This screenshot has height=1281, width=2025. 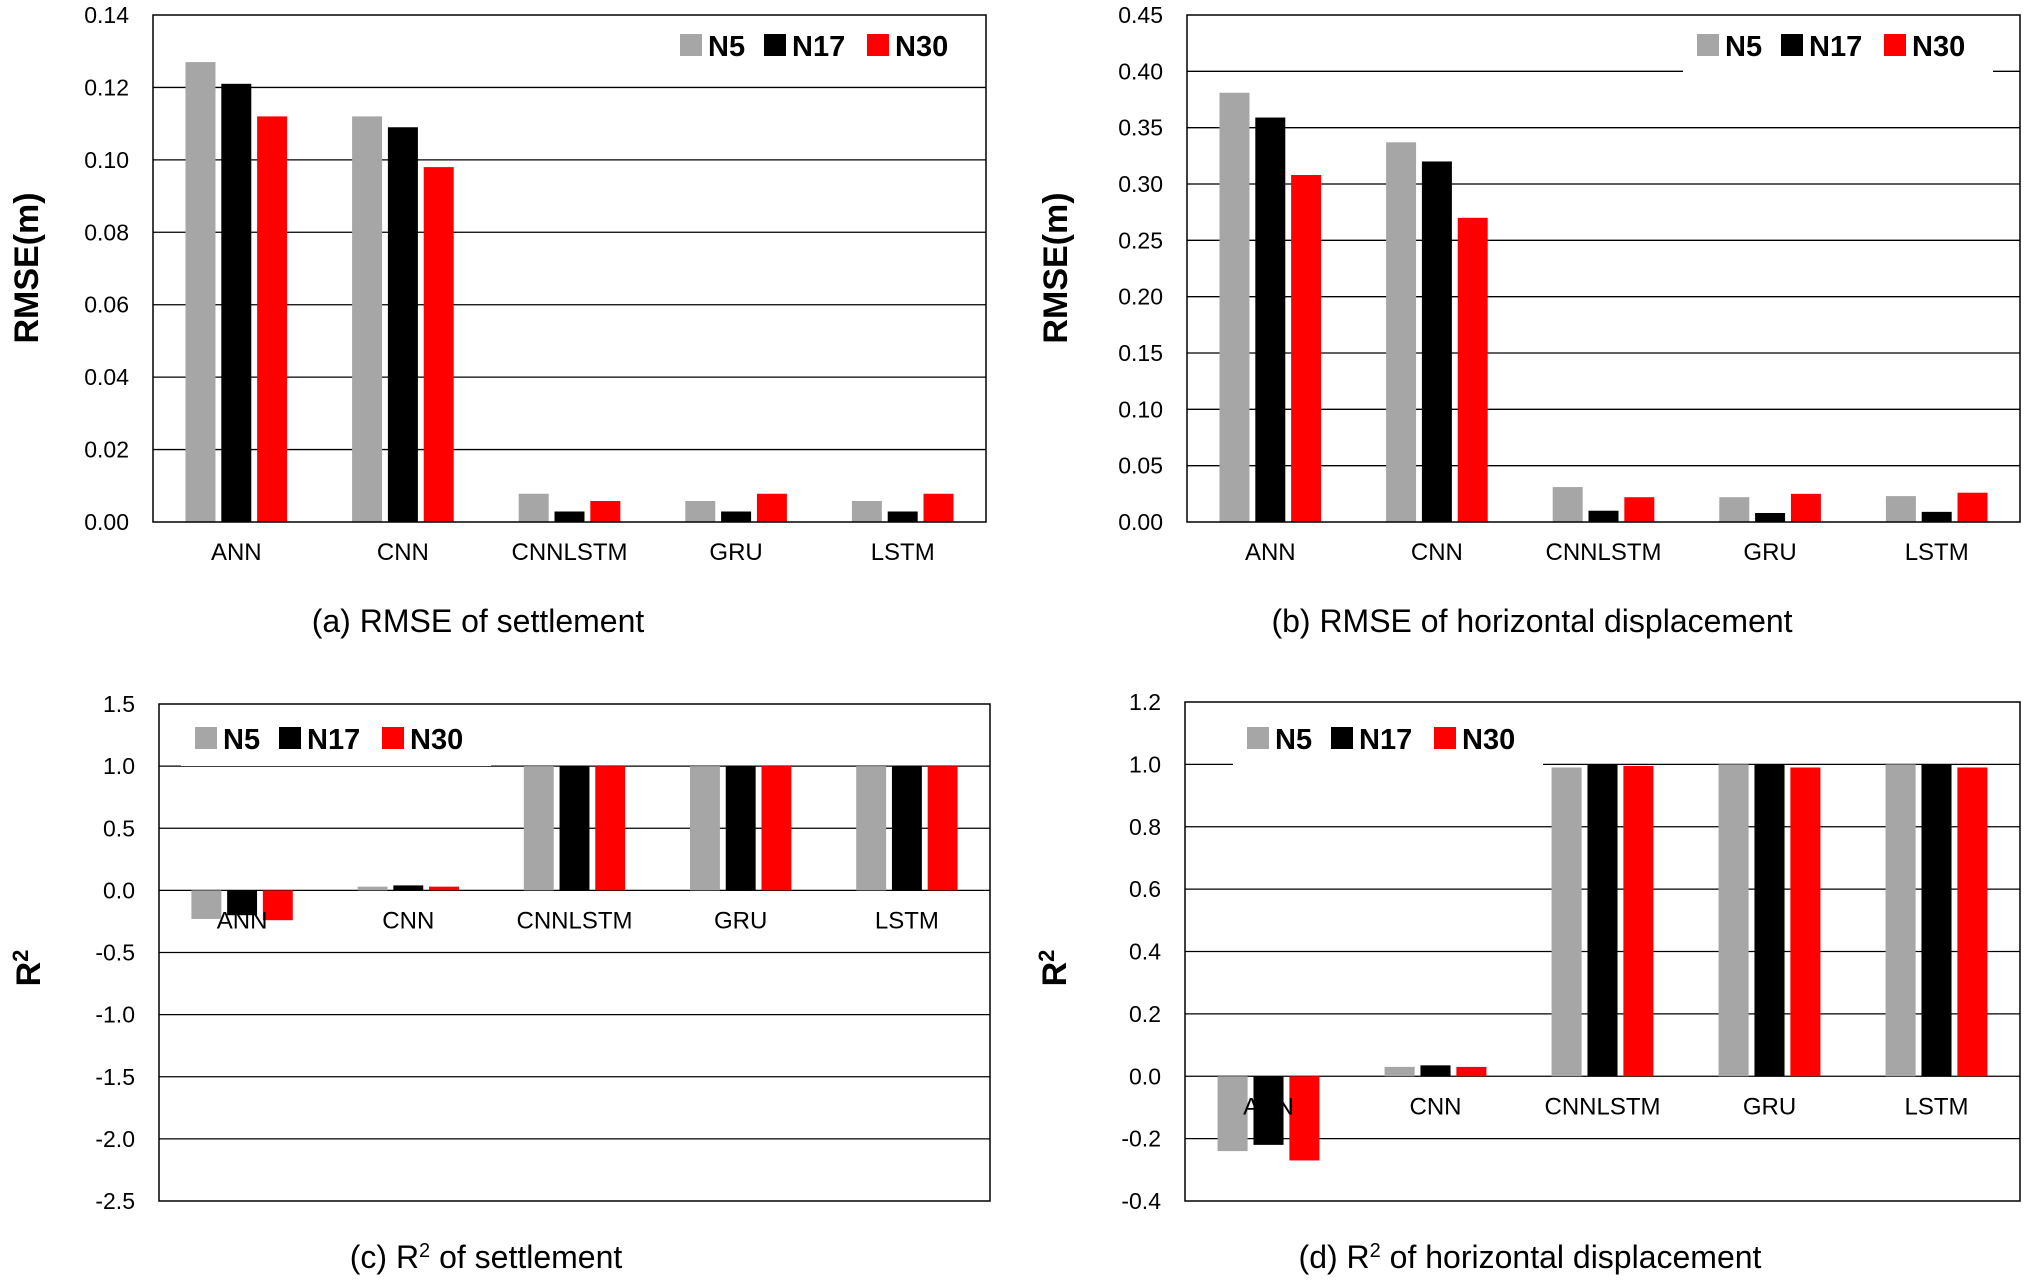 I want to click on y-tick-label: 0.10, so click(x=106, y=160).